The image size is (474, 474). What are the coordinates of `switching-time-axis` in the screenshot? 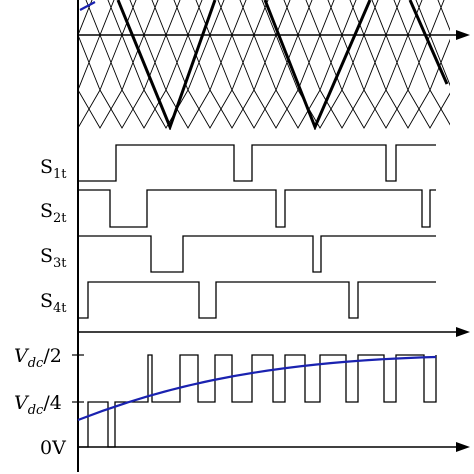 It's located at (274, 332).